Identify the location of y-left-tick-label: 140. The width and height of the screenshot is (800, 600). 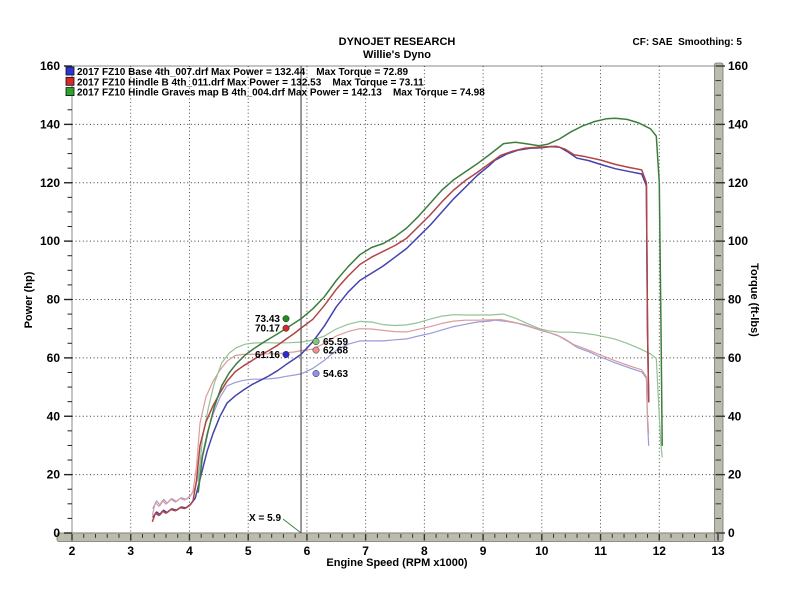
(50, 124).